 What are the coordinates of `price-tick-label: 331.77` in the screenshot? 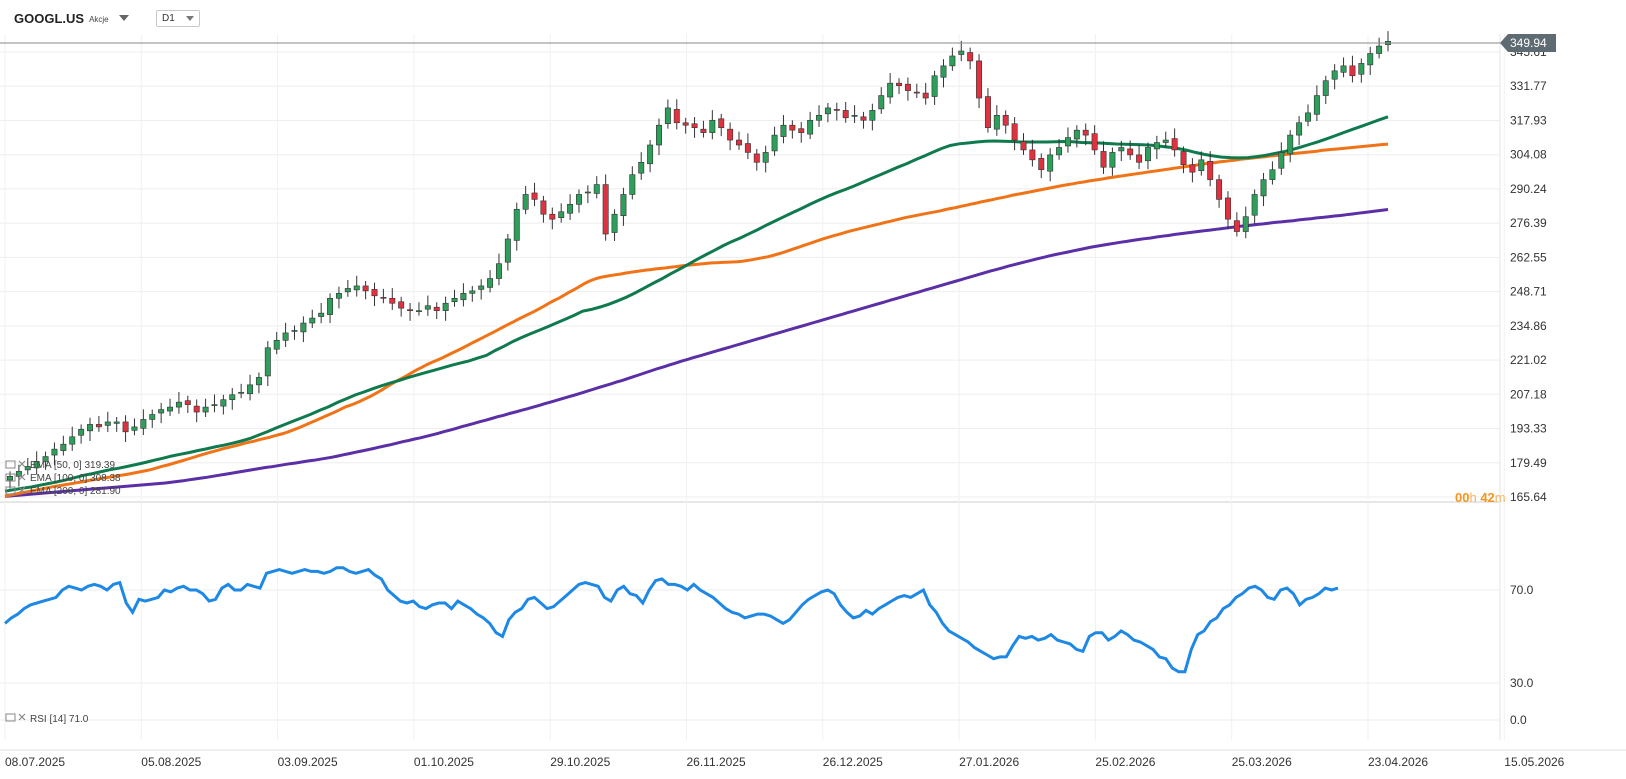 It's located at (1528, 86).